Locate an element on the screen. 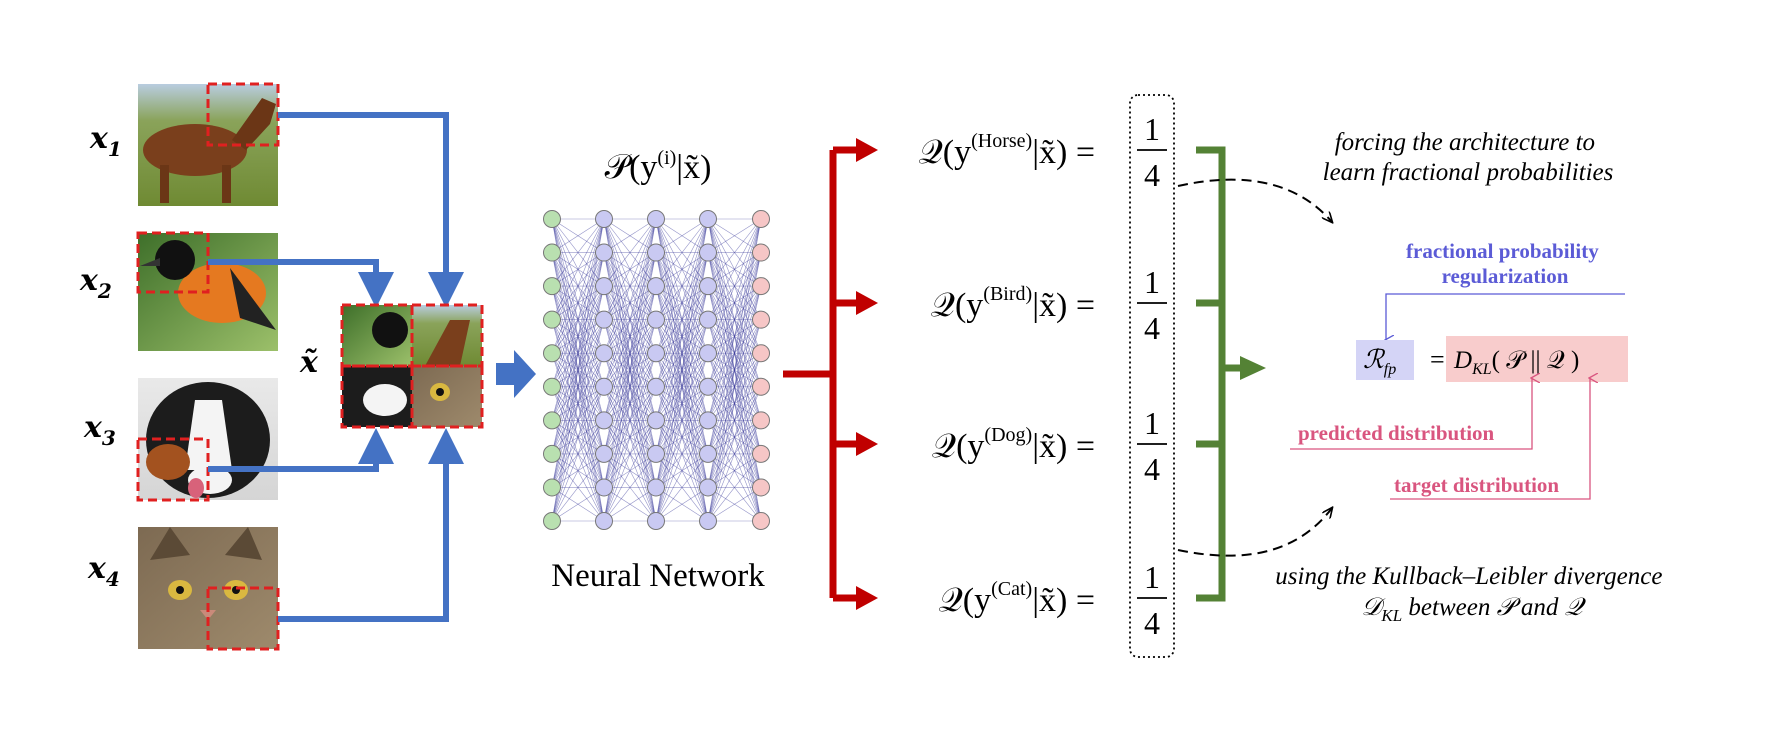 The width and height of the screenshot is (1783, 742). dashed-arrow-top is located at coordinates (1254, 200).